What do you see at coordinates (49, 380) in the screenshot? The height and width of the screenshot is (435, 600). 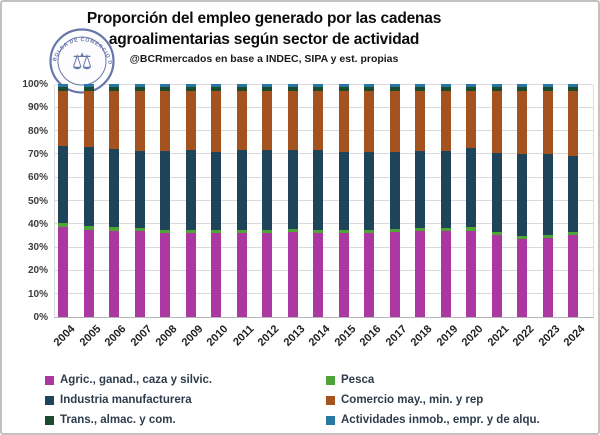 I see `legend-swatch-agric-icon` at bounding box center [49, 380].